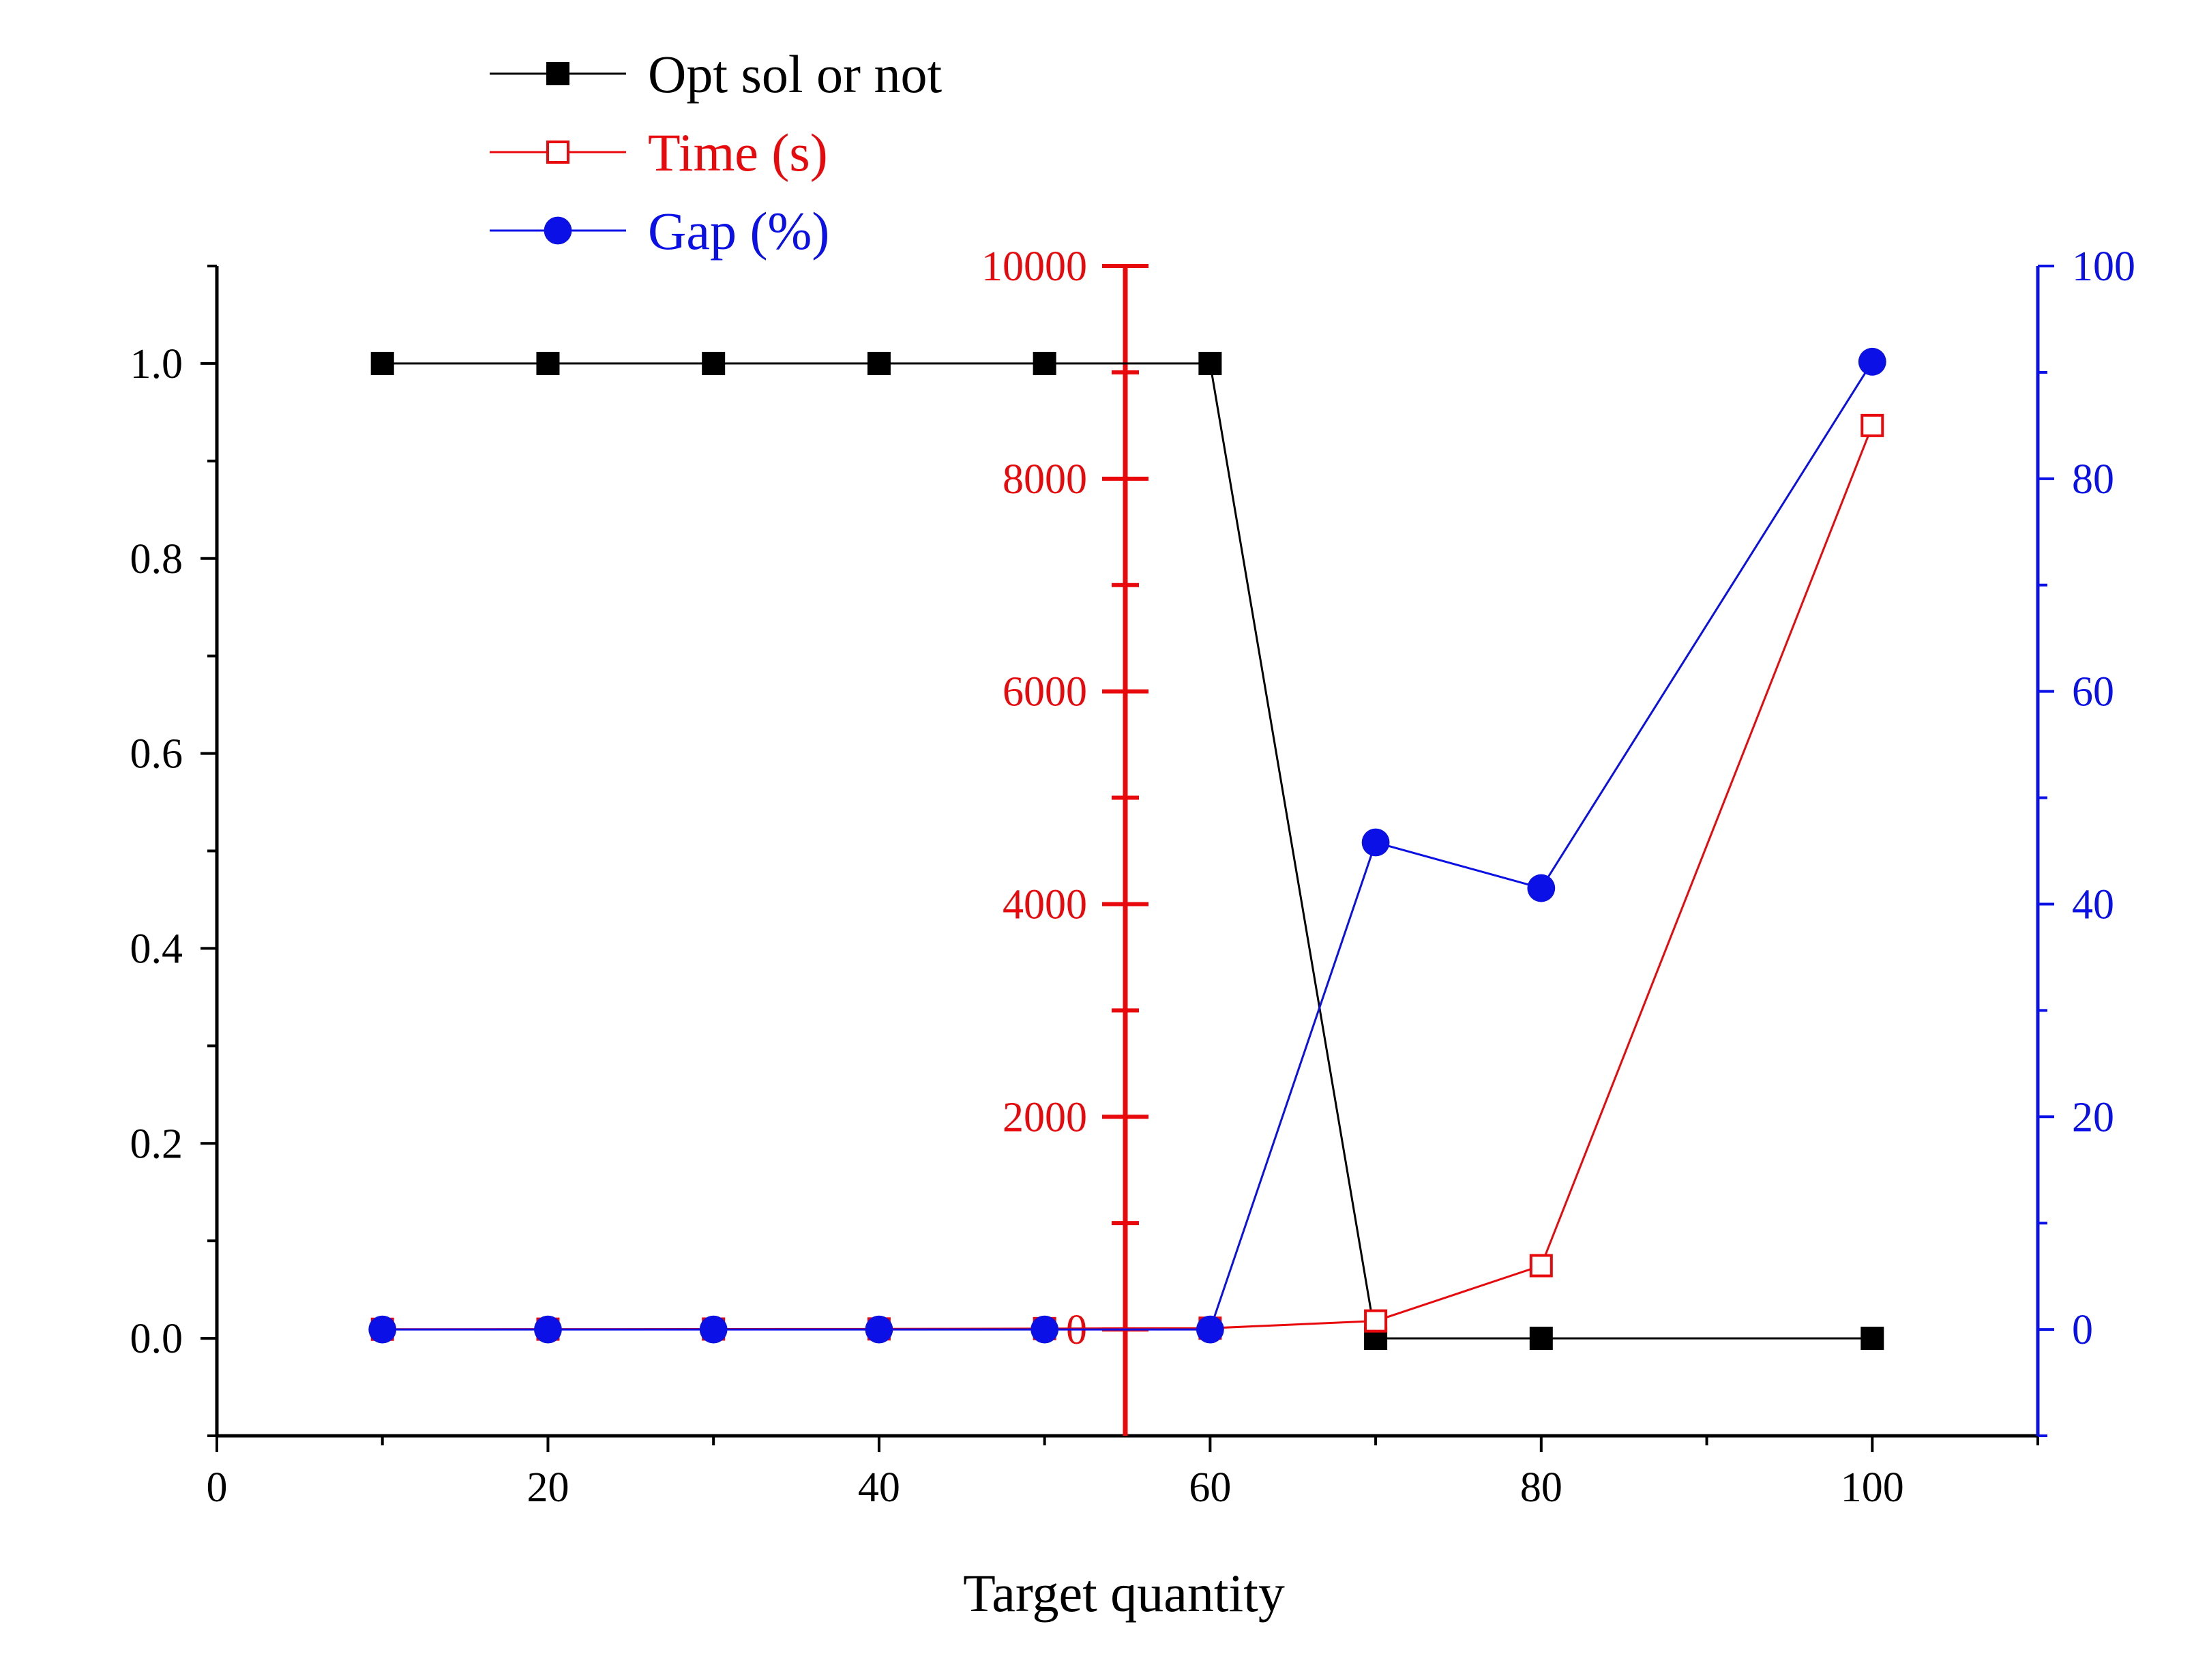  I want to click on x-tick-label: 60, so click(1210, 1487).